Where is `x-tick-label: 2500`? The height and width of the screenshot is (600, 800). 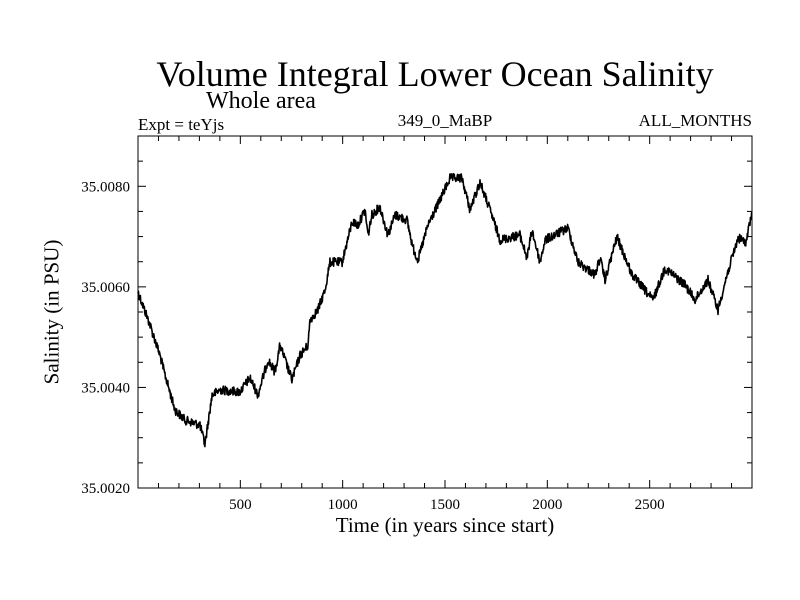 x-tick-label: 2500 is located at coordinates (650, 505).